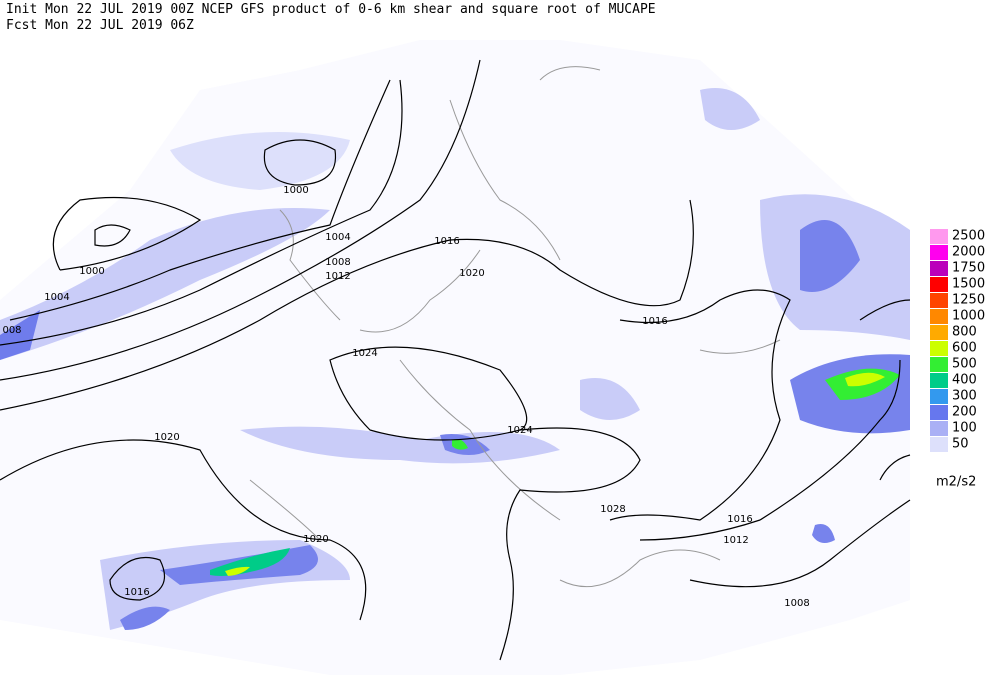 This screenshot has height=680, width=1000. What do you see at coordinates (968, 236) in the screenshot?
I see `legend-label: 2500` at bounding box center [968, 236].